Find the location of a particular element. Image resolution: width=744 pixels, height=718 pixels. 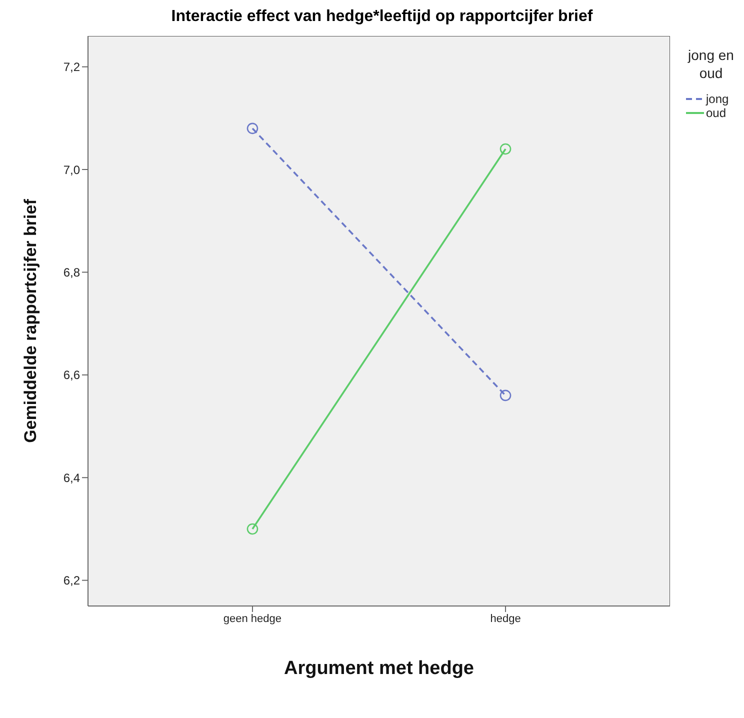

y-tick-label: 6,4 is located at coordinates (71, 477).